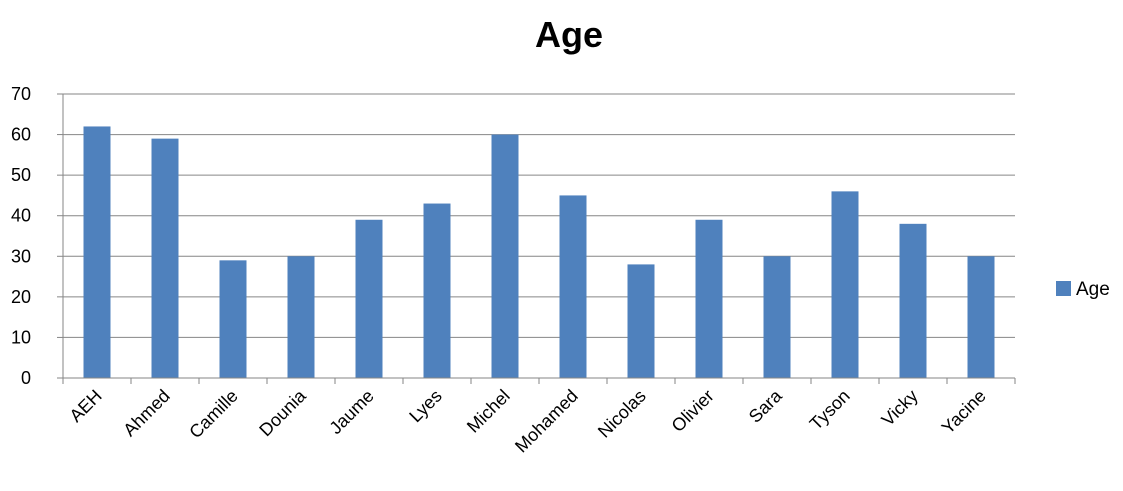  What do you see at coordinates (351, 412) in the screenshot?
I see `x-tick-label: Jaume` at bounding box center [351, 412].